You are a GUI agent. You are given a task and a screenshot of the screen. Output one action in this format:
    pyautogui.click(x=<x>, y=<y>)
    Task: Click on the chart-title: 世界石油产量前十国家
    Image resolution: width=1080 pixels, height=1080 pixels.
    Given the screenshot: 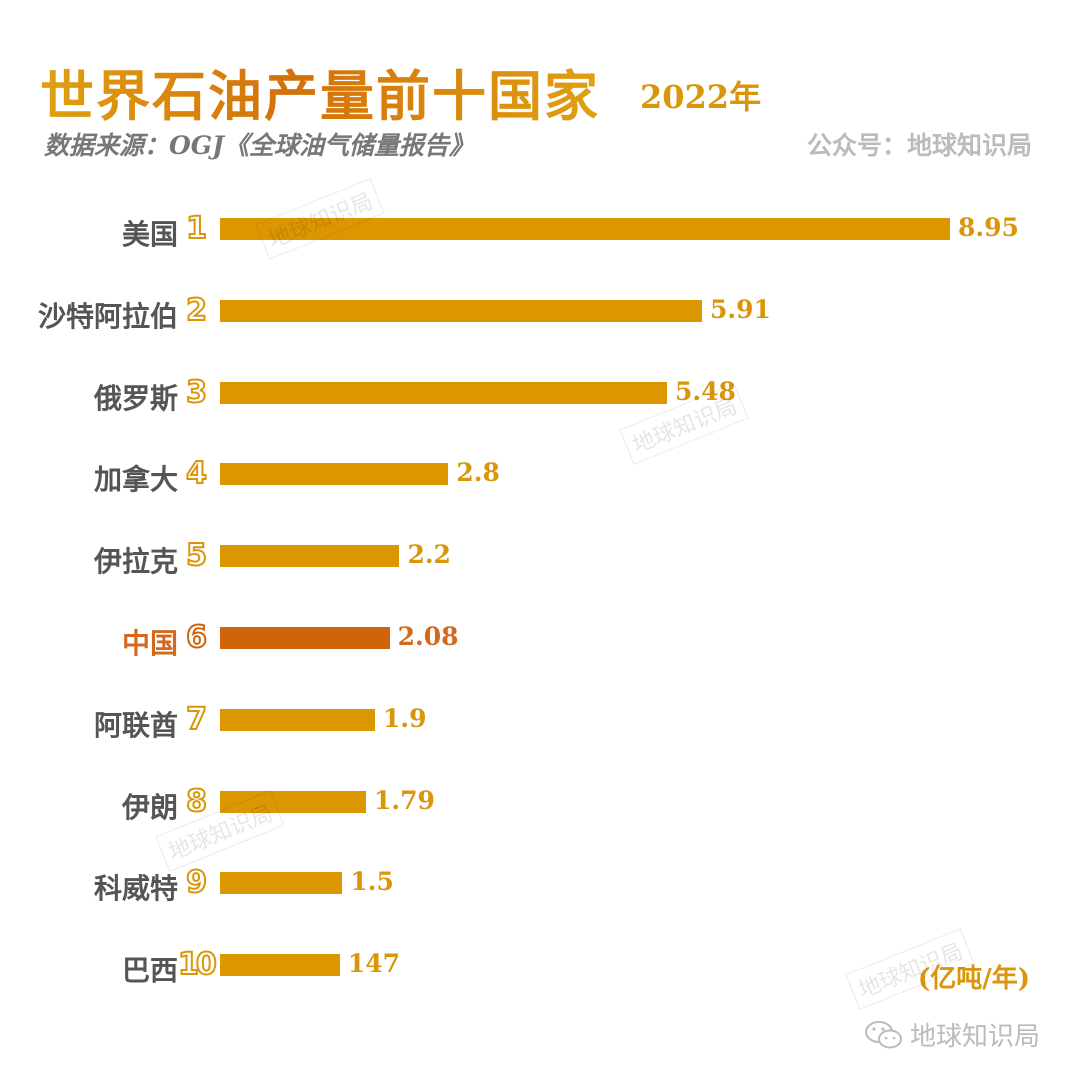 What is the action you would take?
    pyautogui.click(x=320, y=91)
    